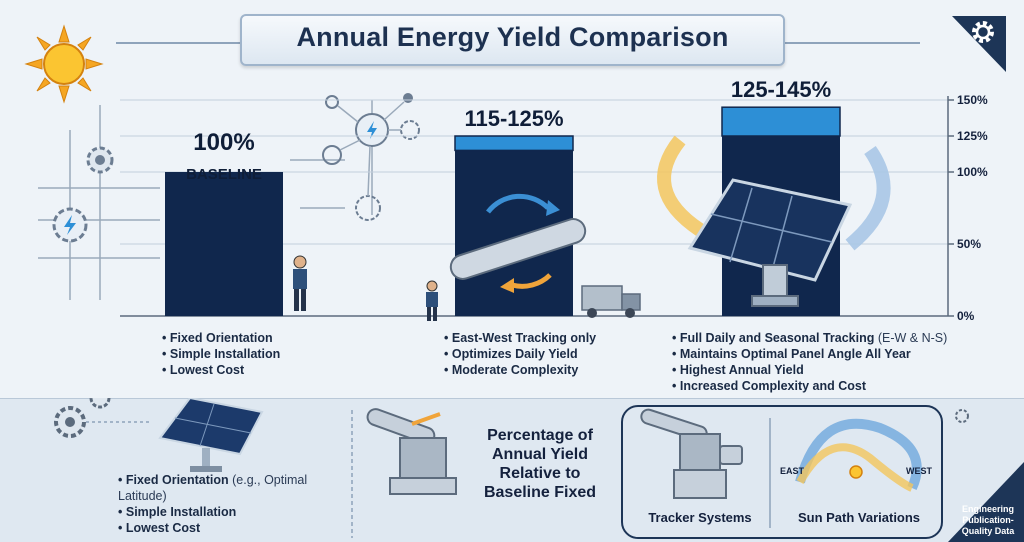  Describe the element at coordinates (986, 502) in the screenshot. I see `corner-tag-shape` at that location.